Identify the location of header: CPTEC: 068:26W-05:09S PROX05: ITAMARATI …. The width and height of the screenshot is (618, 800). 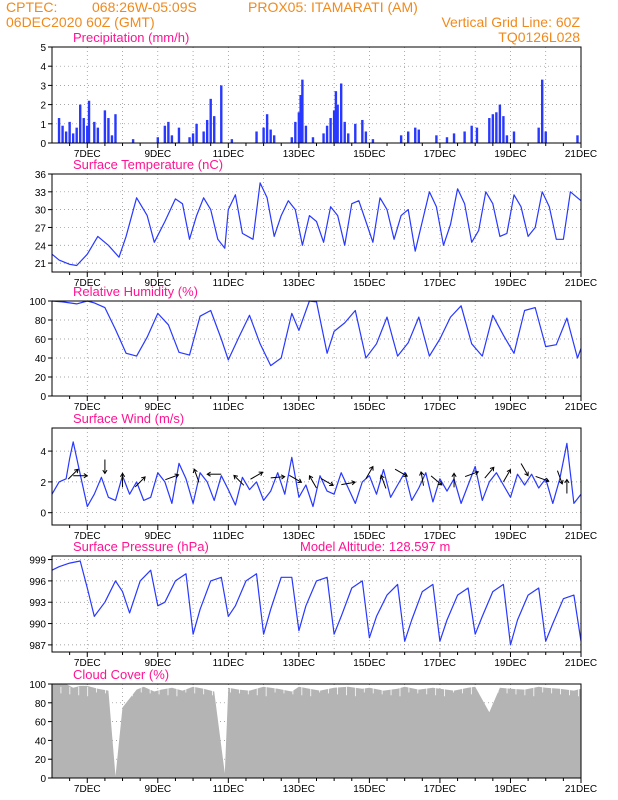
(293, 22).